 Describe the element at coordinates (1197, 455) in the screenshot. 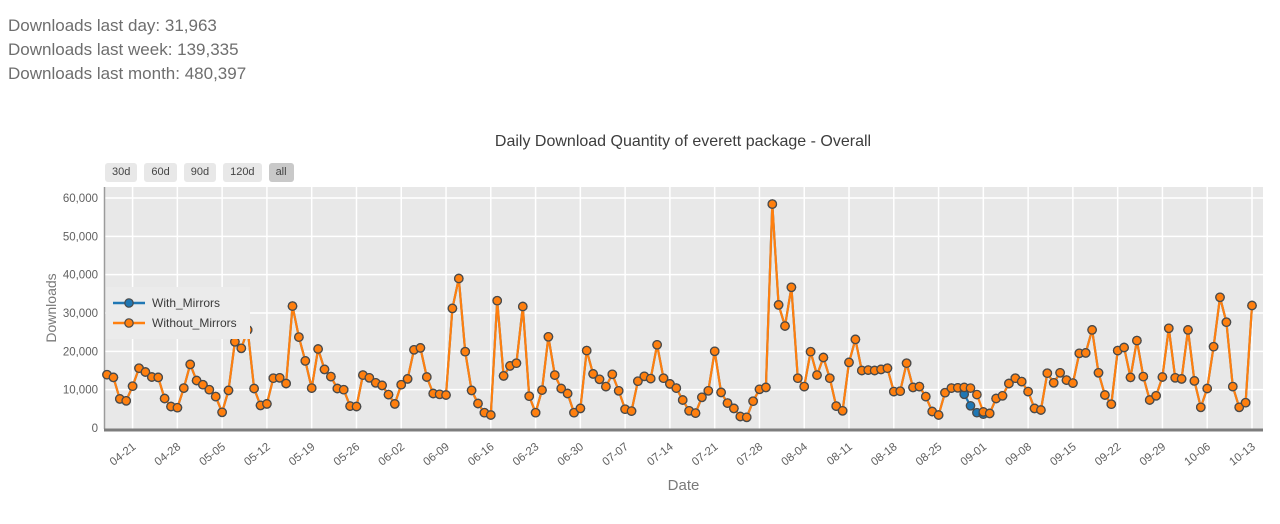

I see `x-tick-label: 10-06` at that location.